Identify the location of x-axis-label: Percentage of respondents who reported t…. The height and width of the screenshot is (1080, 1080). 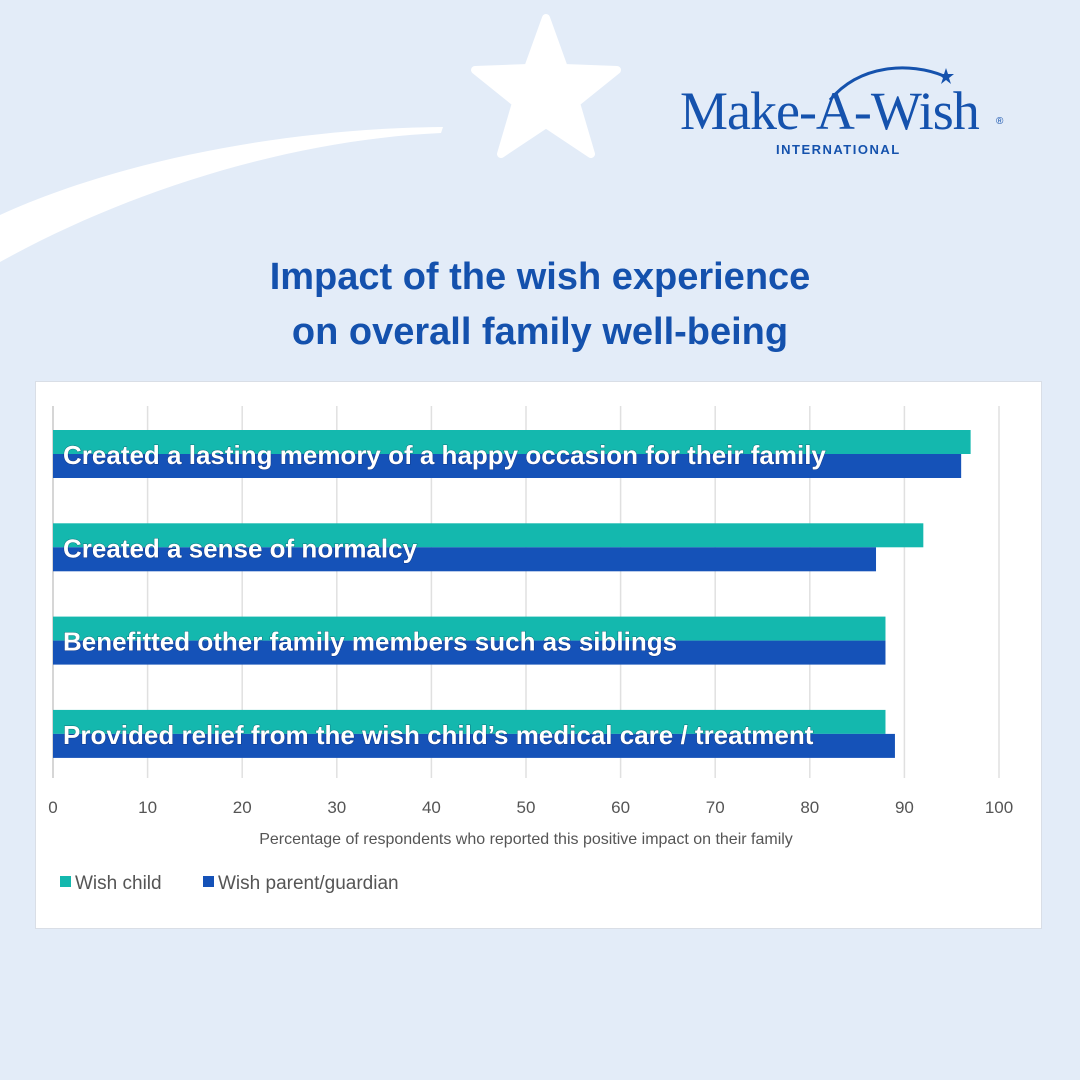
(526, 839).